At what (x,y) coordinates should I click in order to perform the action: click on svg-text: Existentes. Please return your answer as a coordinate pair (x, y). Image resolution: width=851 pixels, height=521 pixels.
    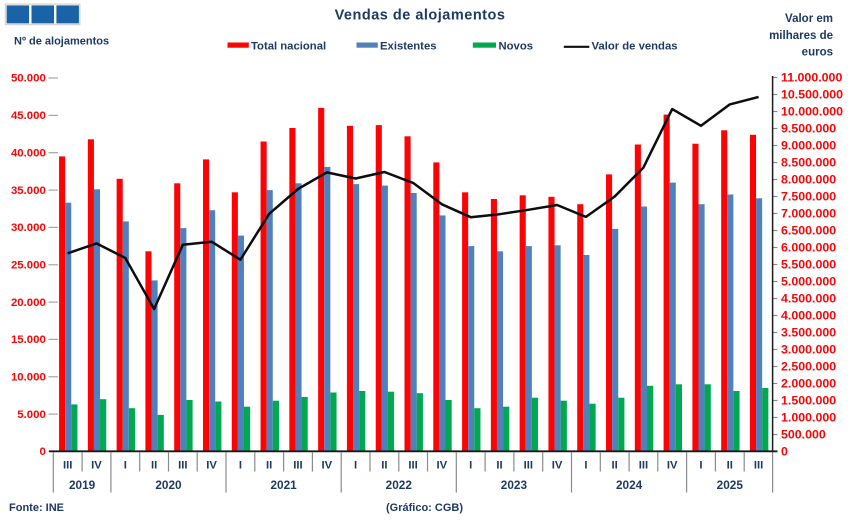
    Looking at the image, I should click on (408, 46).